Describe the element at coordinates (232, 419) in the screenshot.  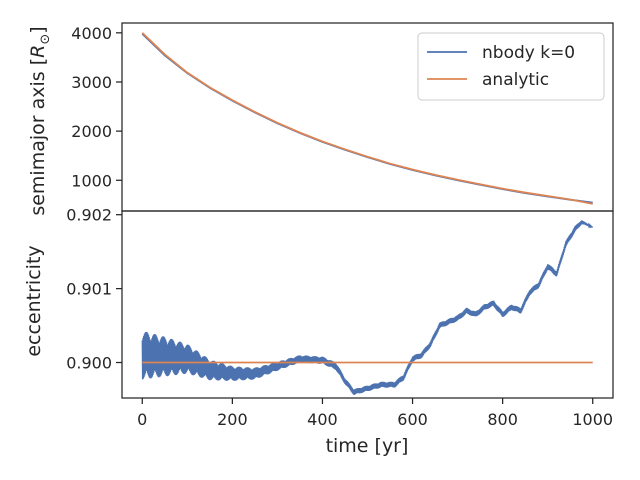
I see `xtick-label: 200` at that location.